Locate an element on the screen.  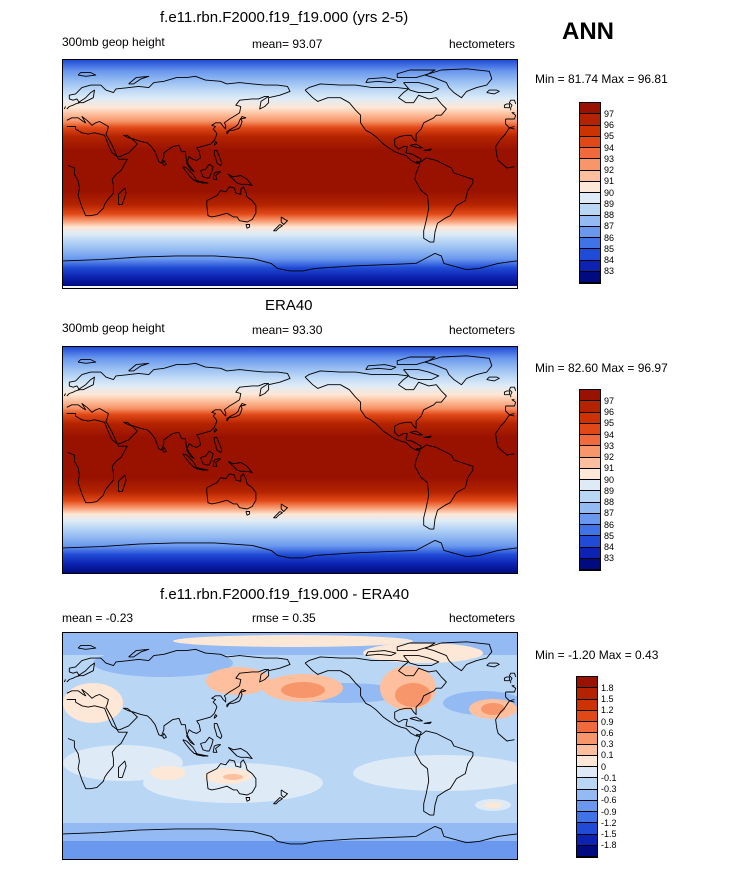
panel-2-colorbar: 97 96 95 94 93 92 91 90 89 88 87 86 85 84 83 is located at coordinates (596, 480).